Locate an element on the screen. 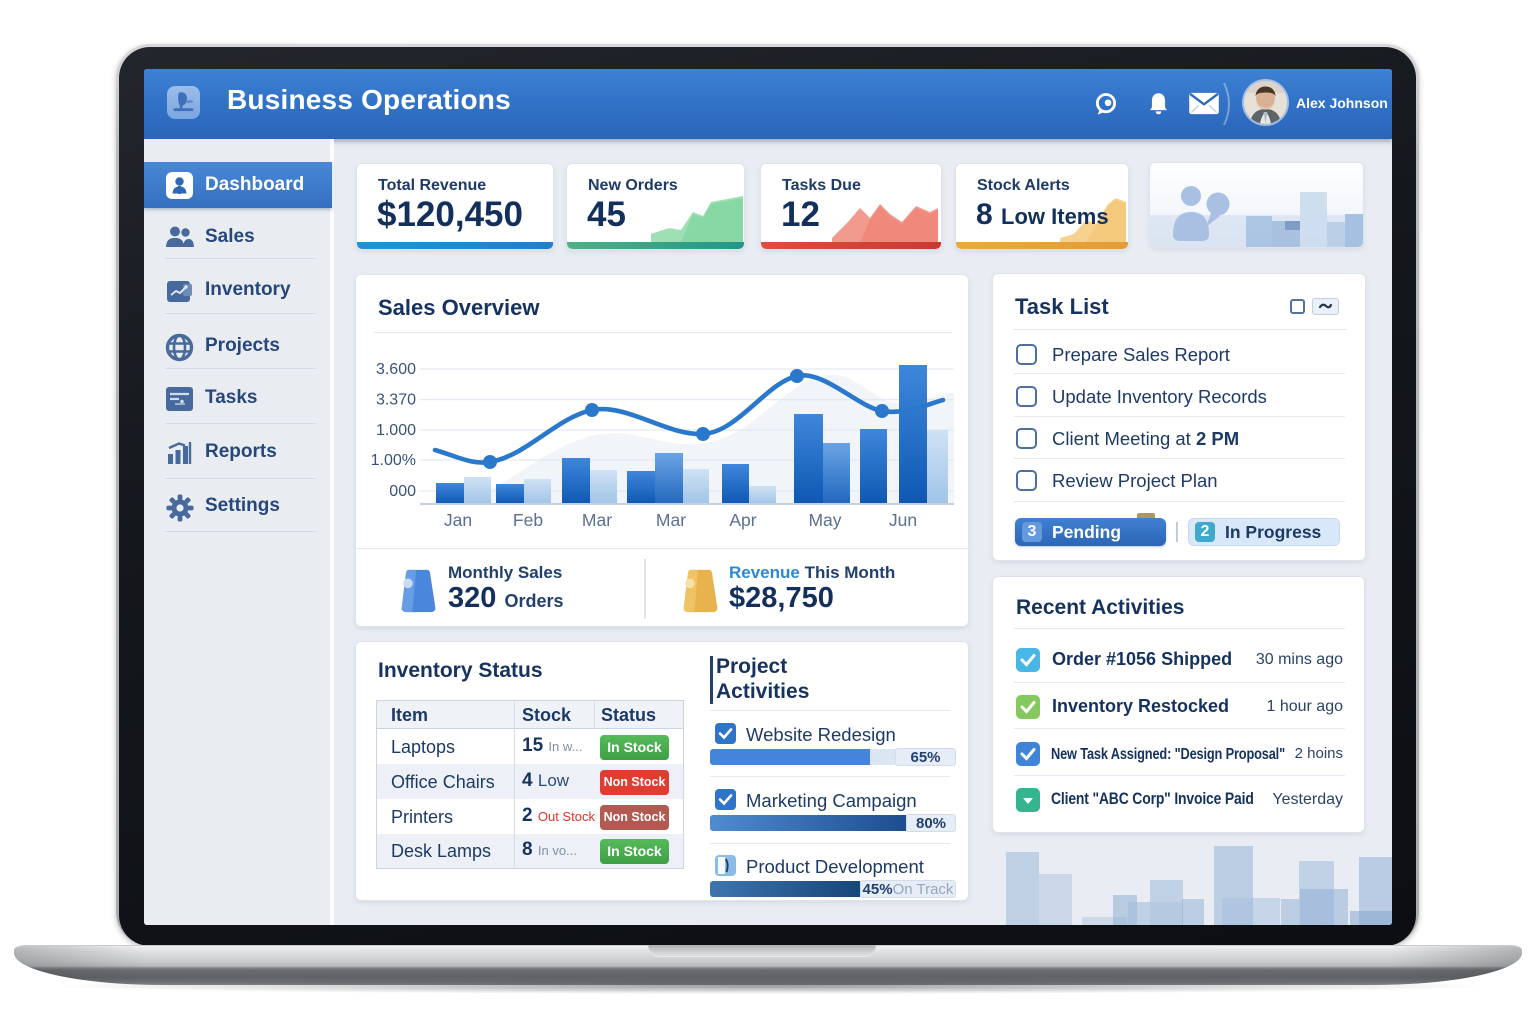 Image resolution: width=1536 pixels, height=1024 pixels. svg-text: 1.000 is located at coordinates (396, 430).